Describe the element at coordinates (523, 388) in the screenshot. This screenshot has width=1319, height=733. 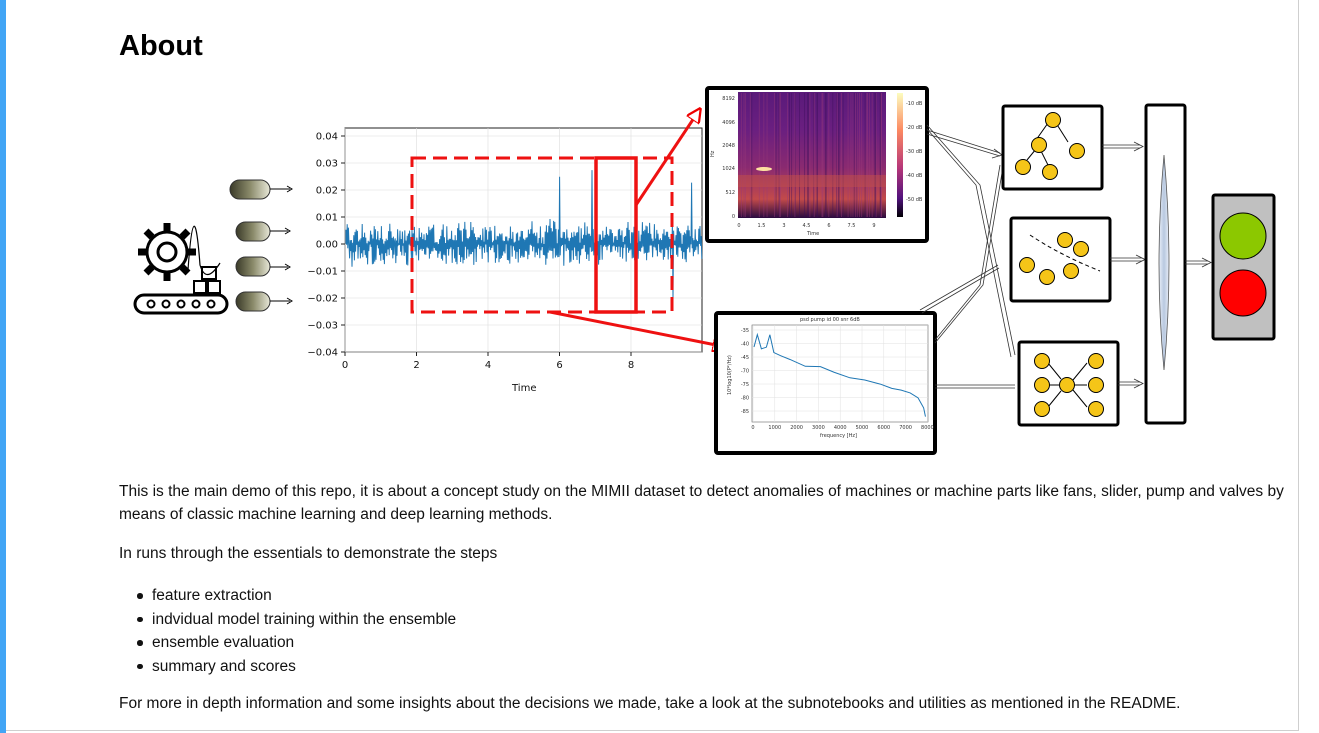
I see `waveform-xlabel: Time` at that location.